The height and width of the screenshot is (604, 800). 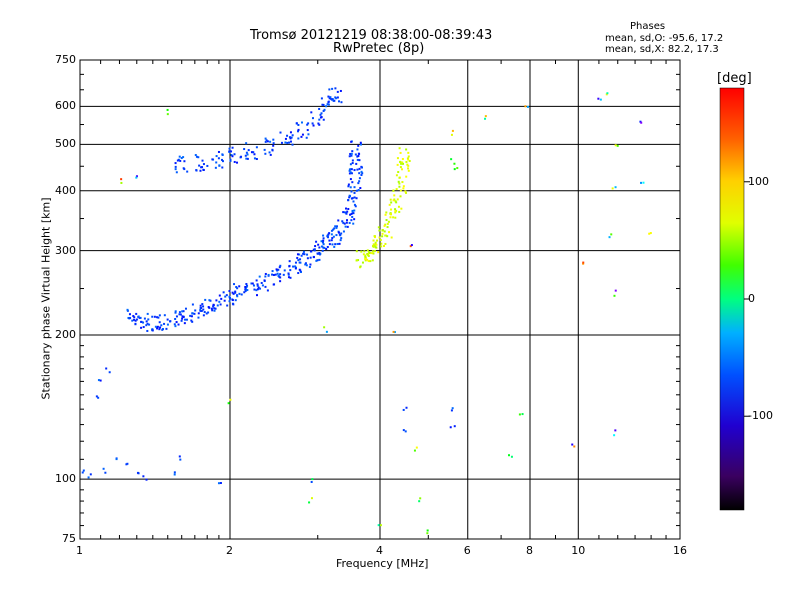 I want to click on x-tick-label: 2, so click(x=229, y=550).